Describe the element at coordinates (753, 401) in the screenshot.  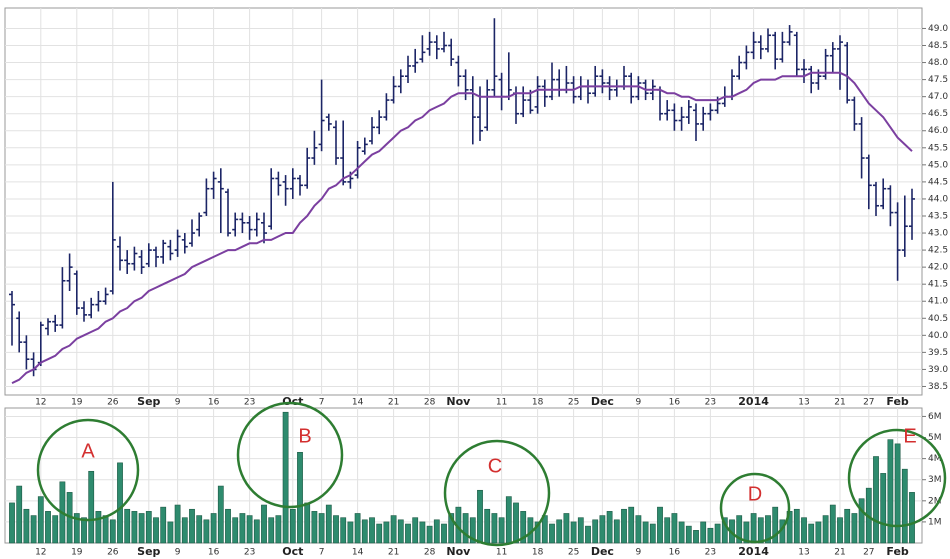
I see `x-tick-label: 2014` at that location.